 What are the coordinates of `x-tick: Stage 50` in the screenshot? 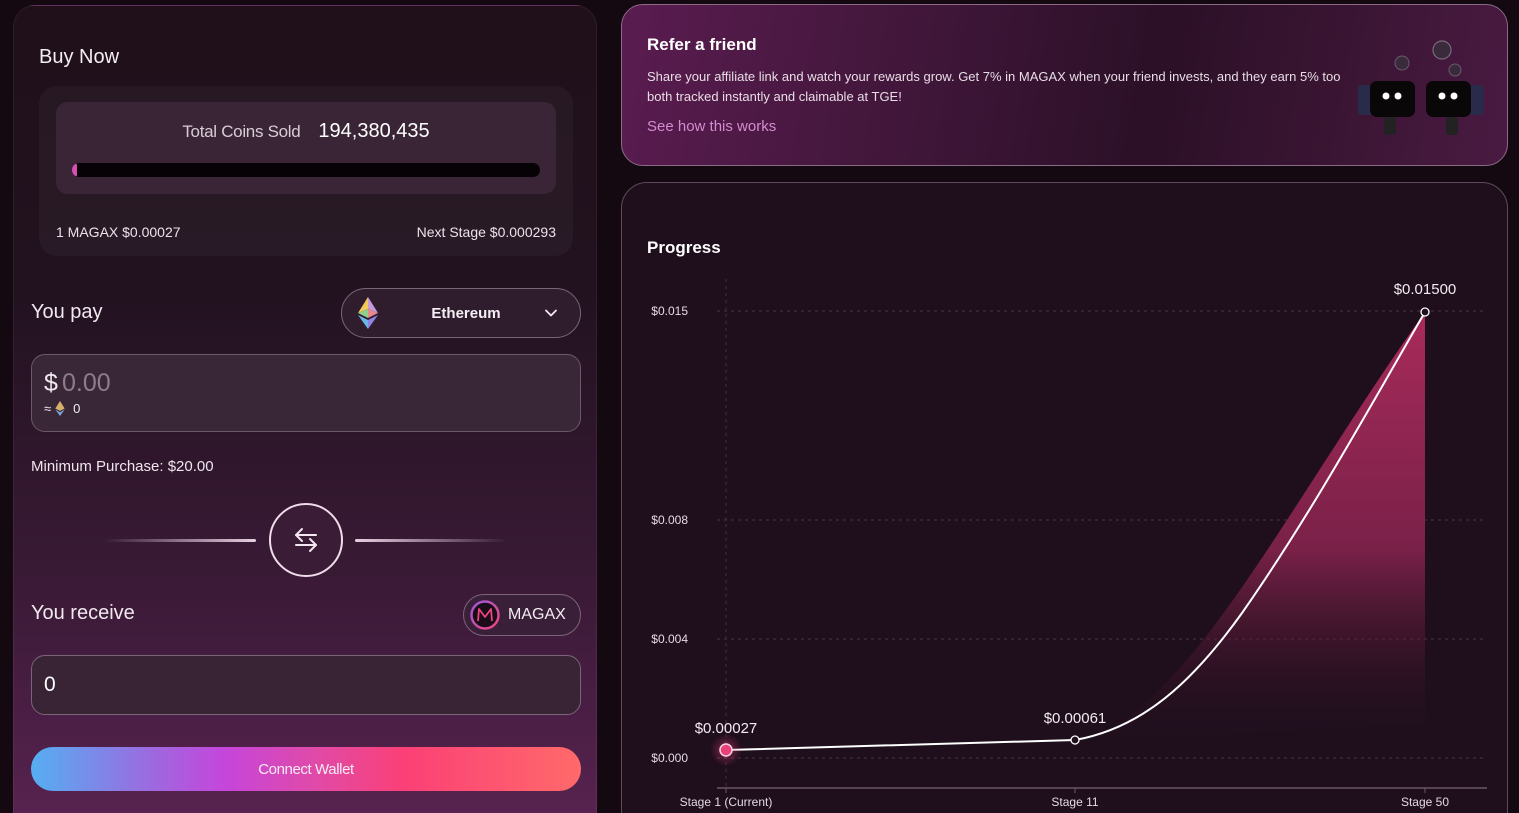 It's located at (1425, 802).